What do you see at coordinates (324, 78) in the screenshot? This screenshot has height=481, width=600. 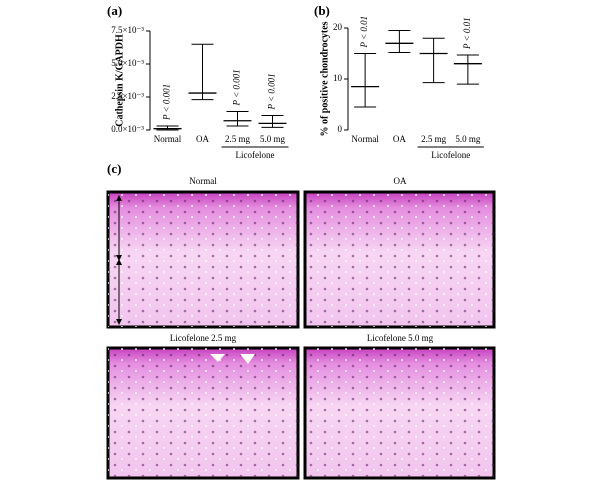 I see `y-axis-label: % of positive chondrocytes` at bounding box center [324, 78].